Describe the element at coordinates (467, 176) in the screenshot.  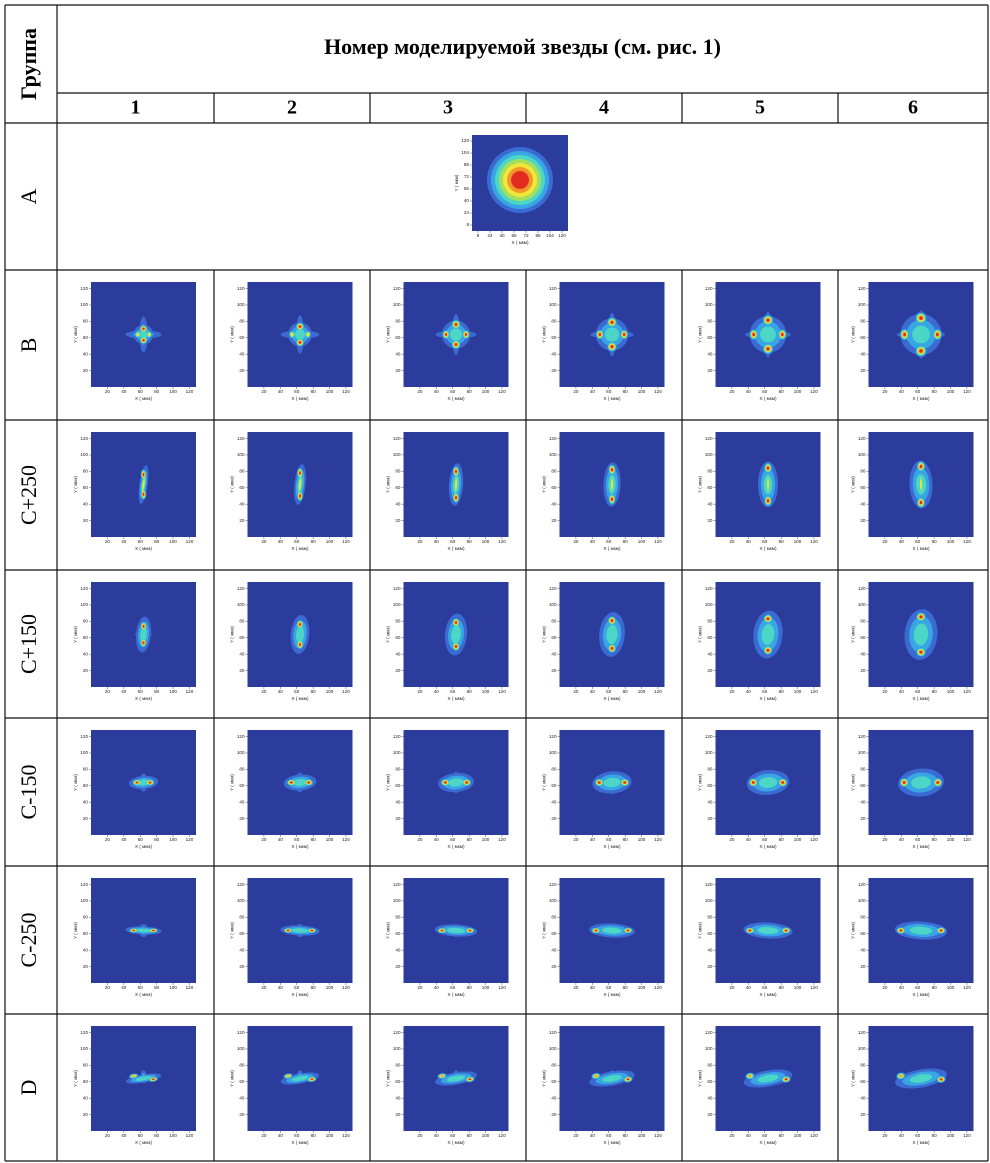
I see `y-tick-label: 72` at that location.